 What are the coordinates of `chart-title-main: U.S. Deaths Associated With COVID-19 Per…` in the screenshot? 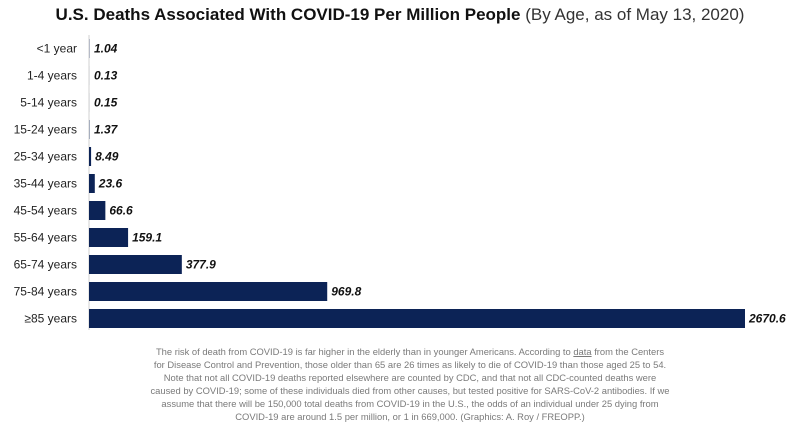 It's located at (288, 14).